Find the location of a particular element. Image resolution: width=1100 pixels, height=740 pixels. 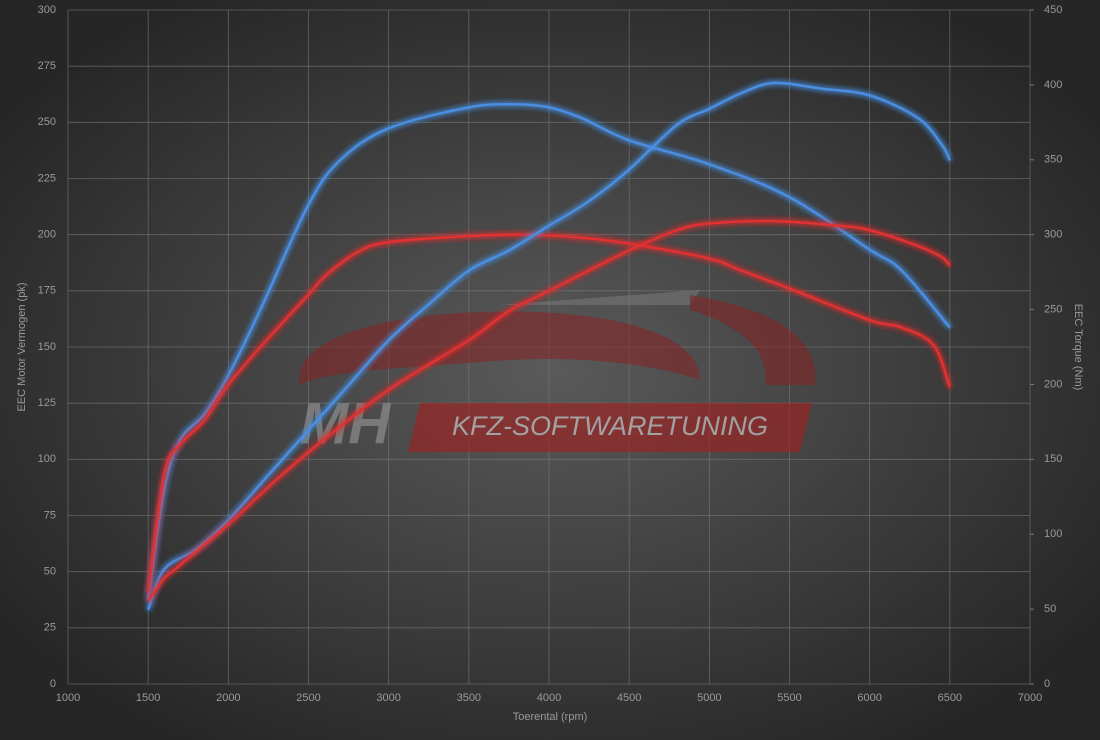

x-tick-label: 4500 is located at coordinates (629, 698).